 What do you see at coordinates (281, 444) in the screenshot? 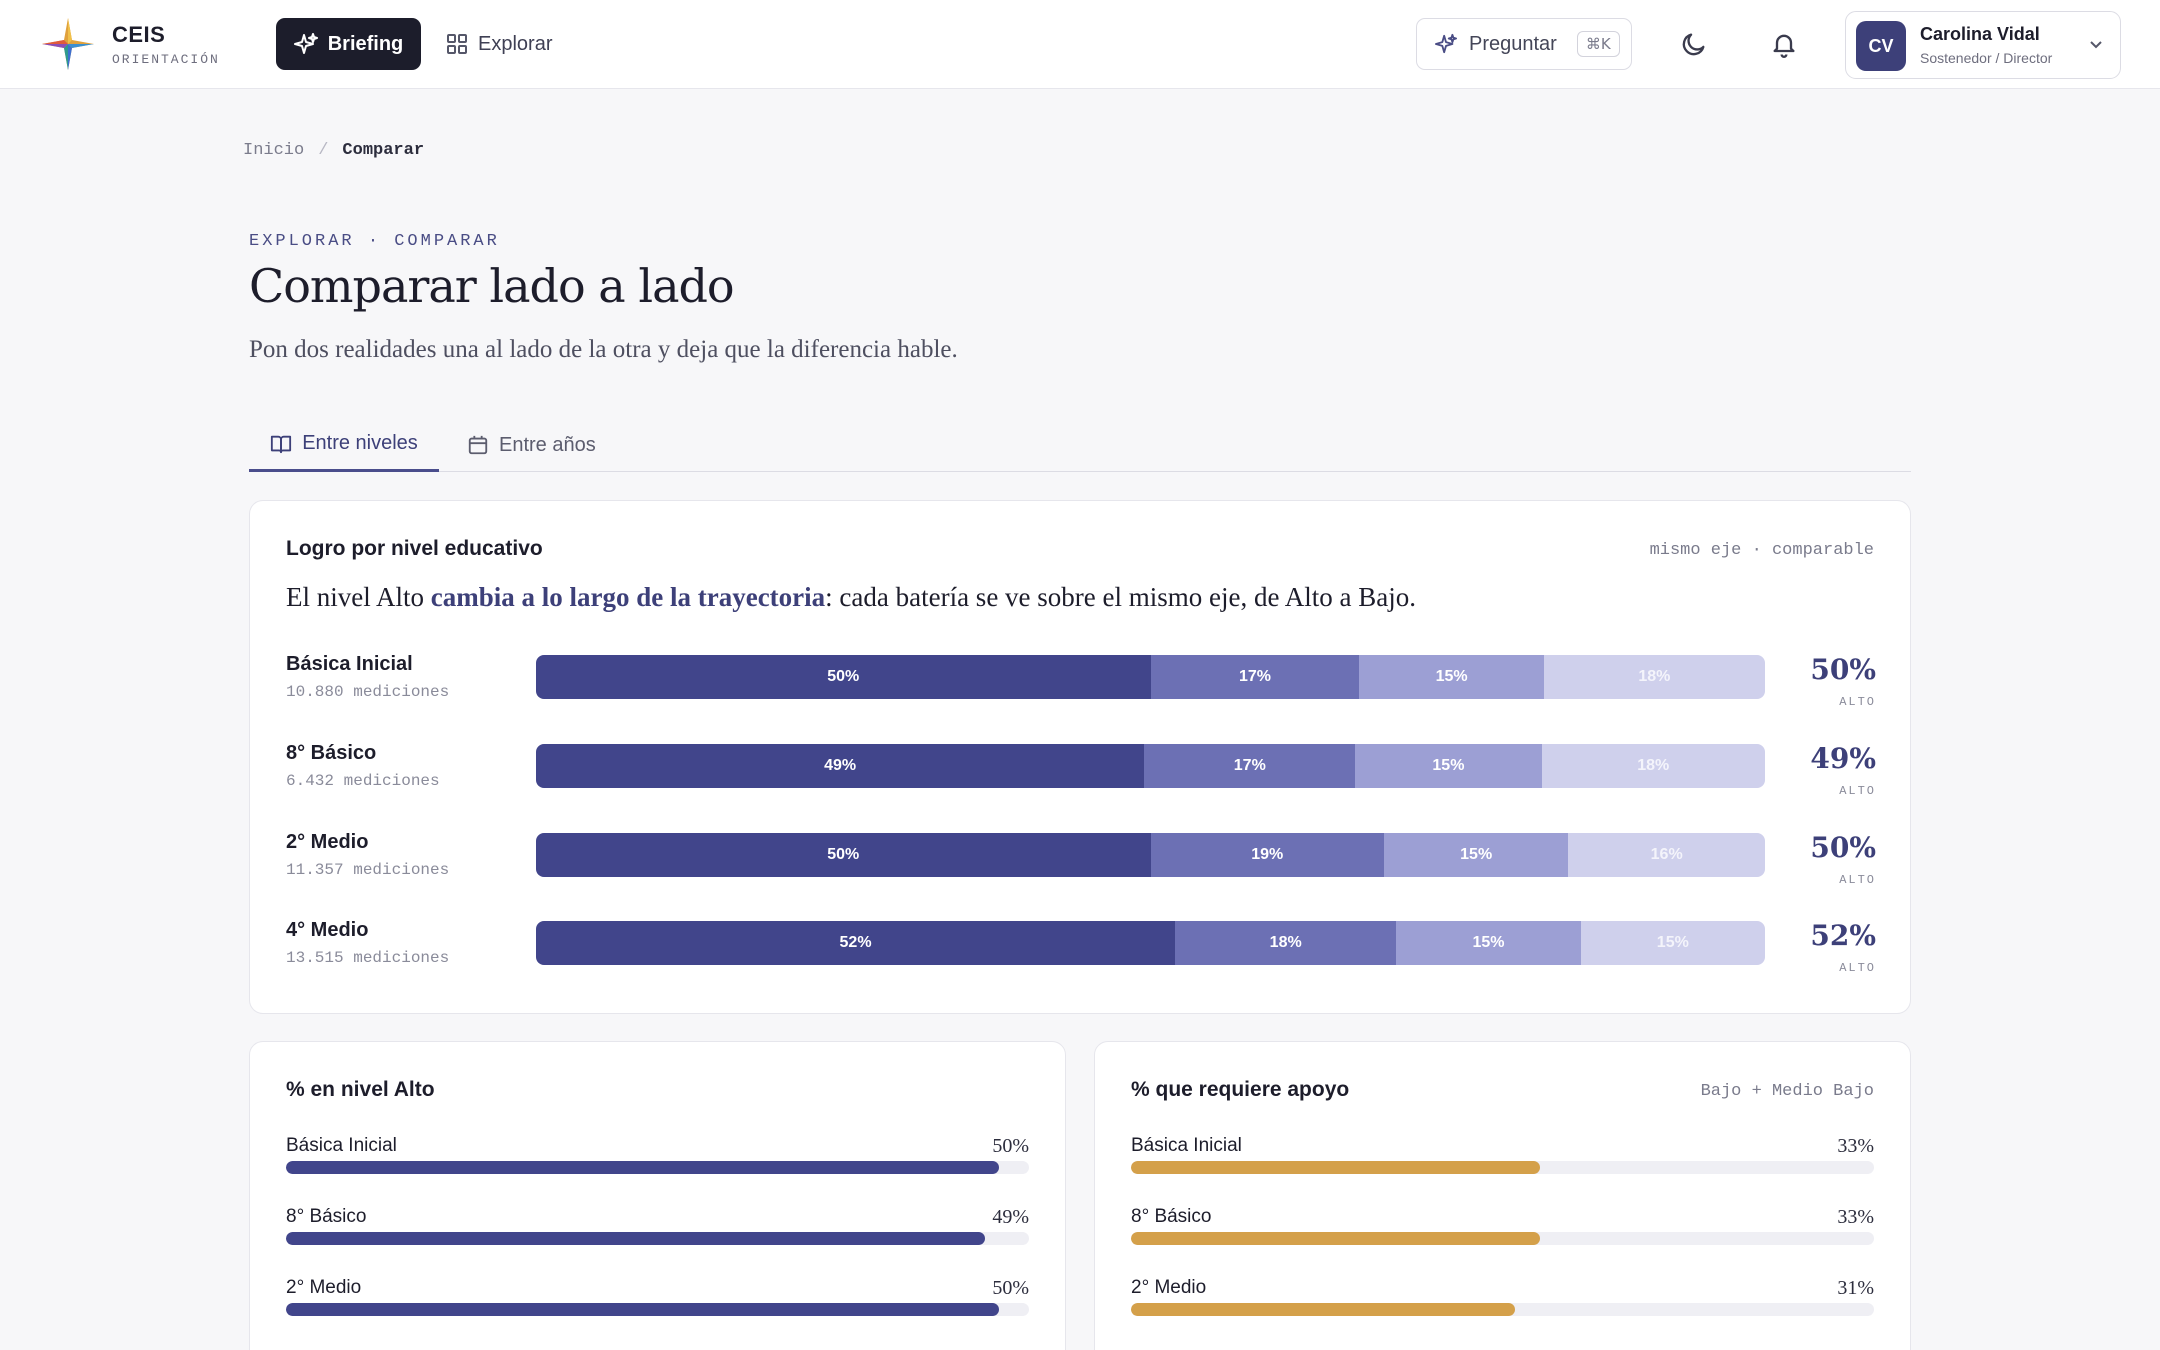
I see `book-icon` at bounding box center [281, 444].